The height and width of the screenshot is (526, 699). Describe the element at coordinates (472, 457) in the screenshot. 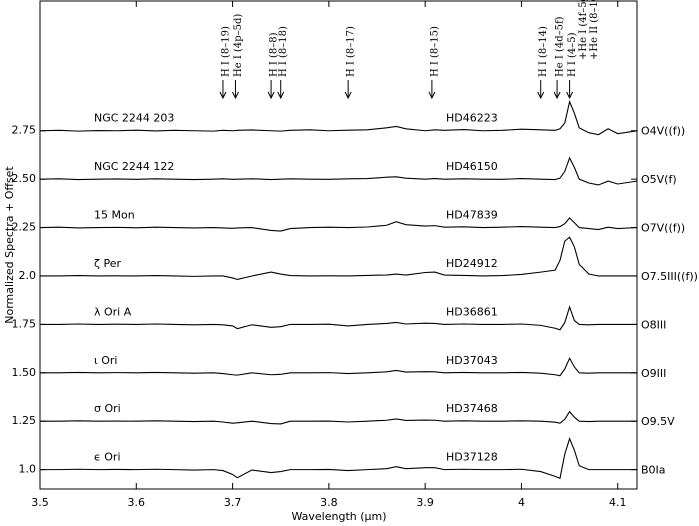

I see `series-id: HD37128` at that location.